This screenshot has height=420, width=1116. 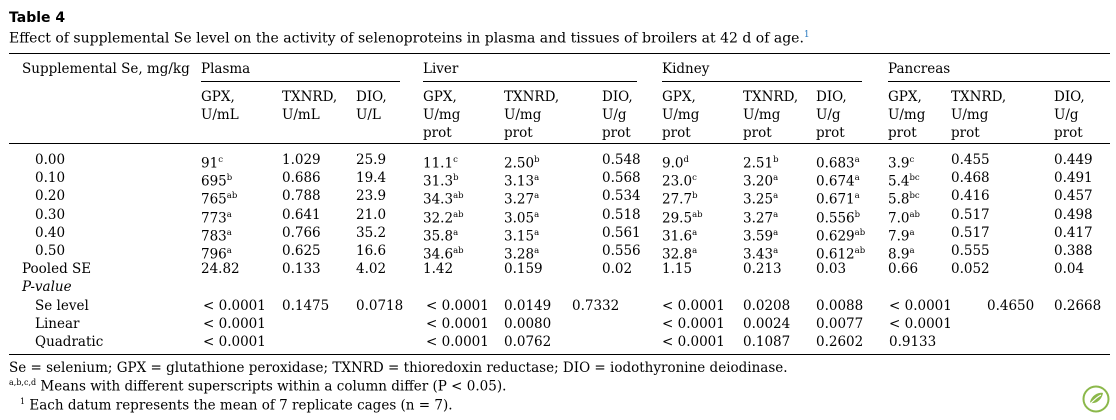 I want to click on cell-superscript: c, so click(x=694, y=178).